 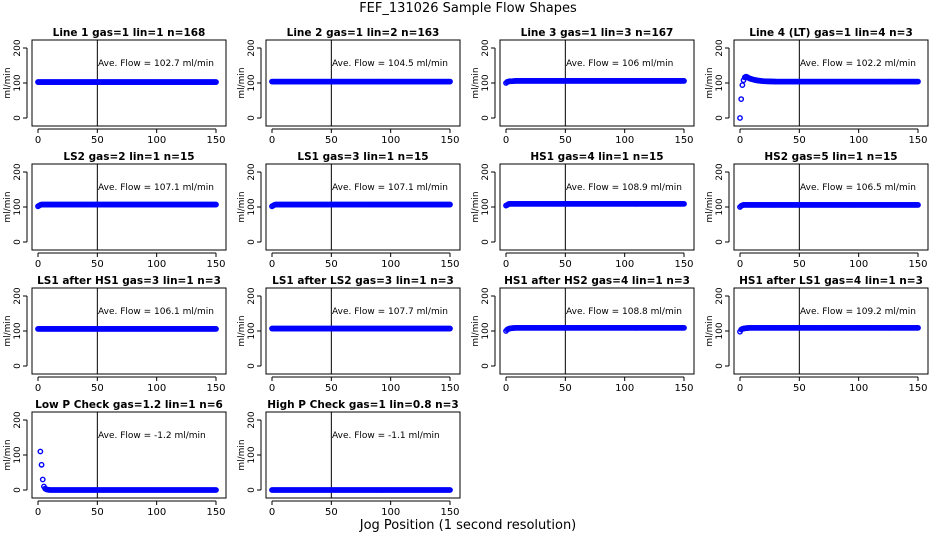 I want to click on average-flow-annotation: Ave. Flow = 108.8 ml/min, so click(x=624, y=312).